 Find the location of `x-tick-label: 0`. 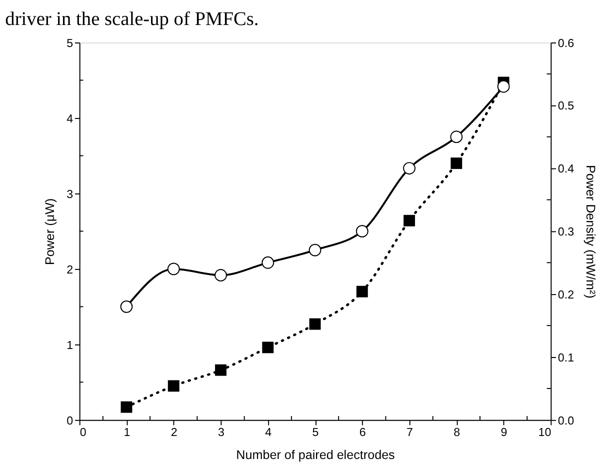

x-tick-label: 0 is located at coordinates (83, 432).